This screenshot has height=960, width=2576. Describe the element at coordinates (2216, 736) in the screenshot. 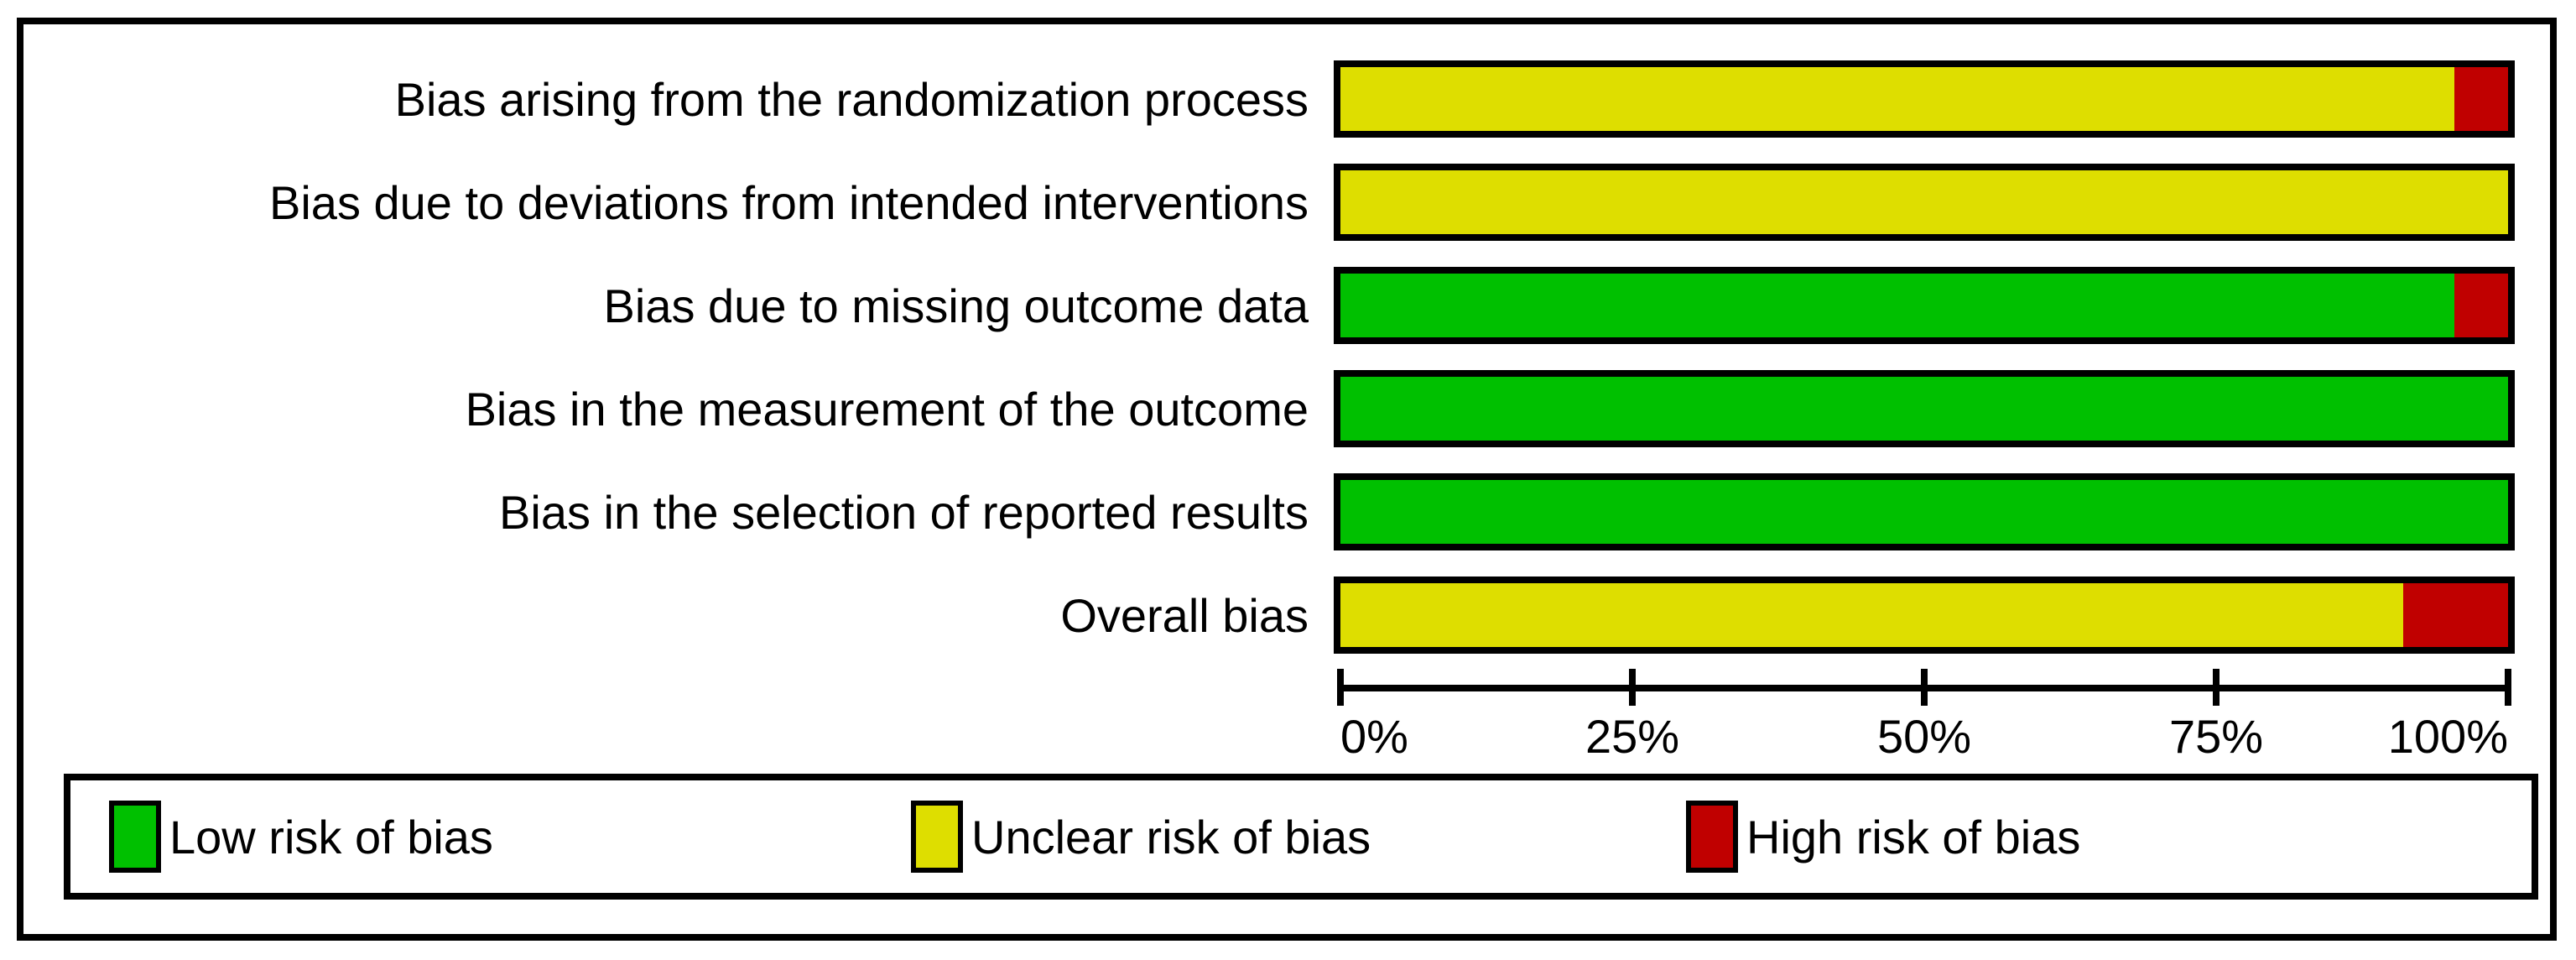

I see `x-axis-tick-label: 75%` at that location.